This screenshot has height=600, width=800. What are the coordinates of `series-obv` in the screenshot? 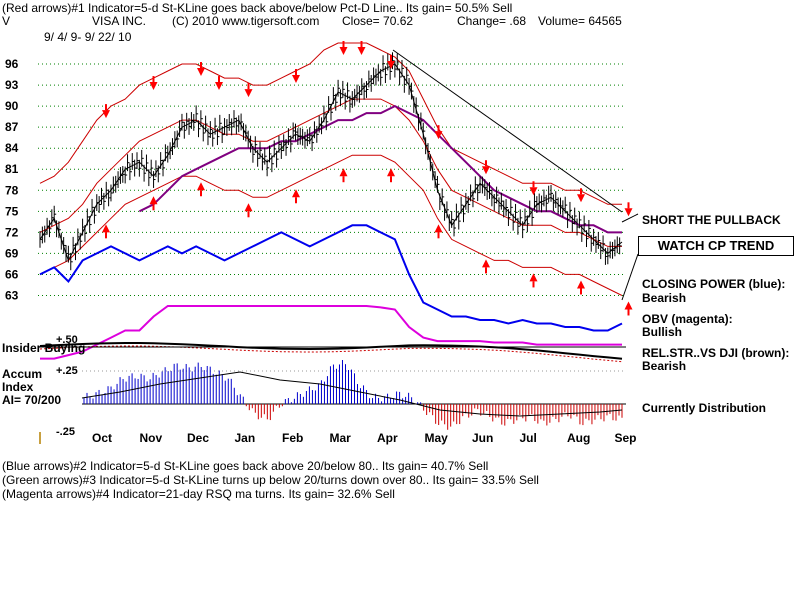 It's located at (331, 332).